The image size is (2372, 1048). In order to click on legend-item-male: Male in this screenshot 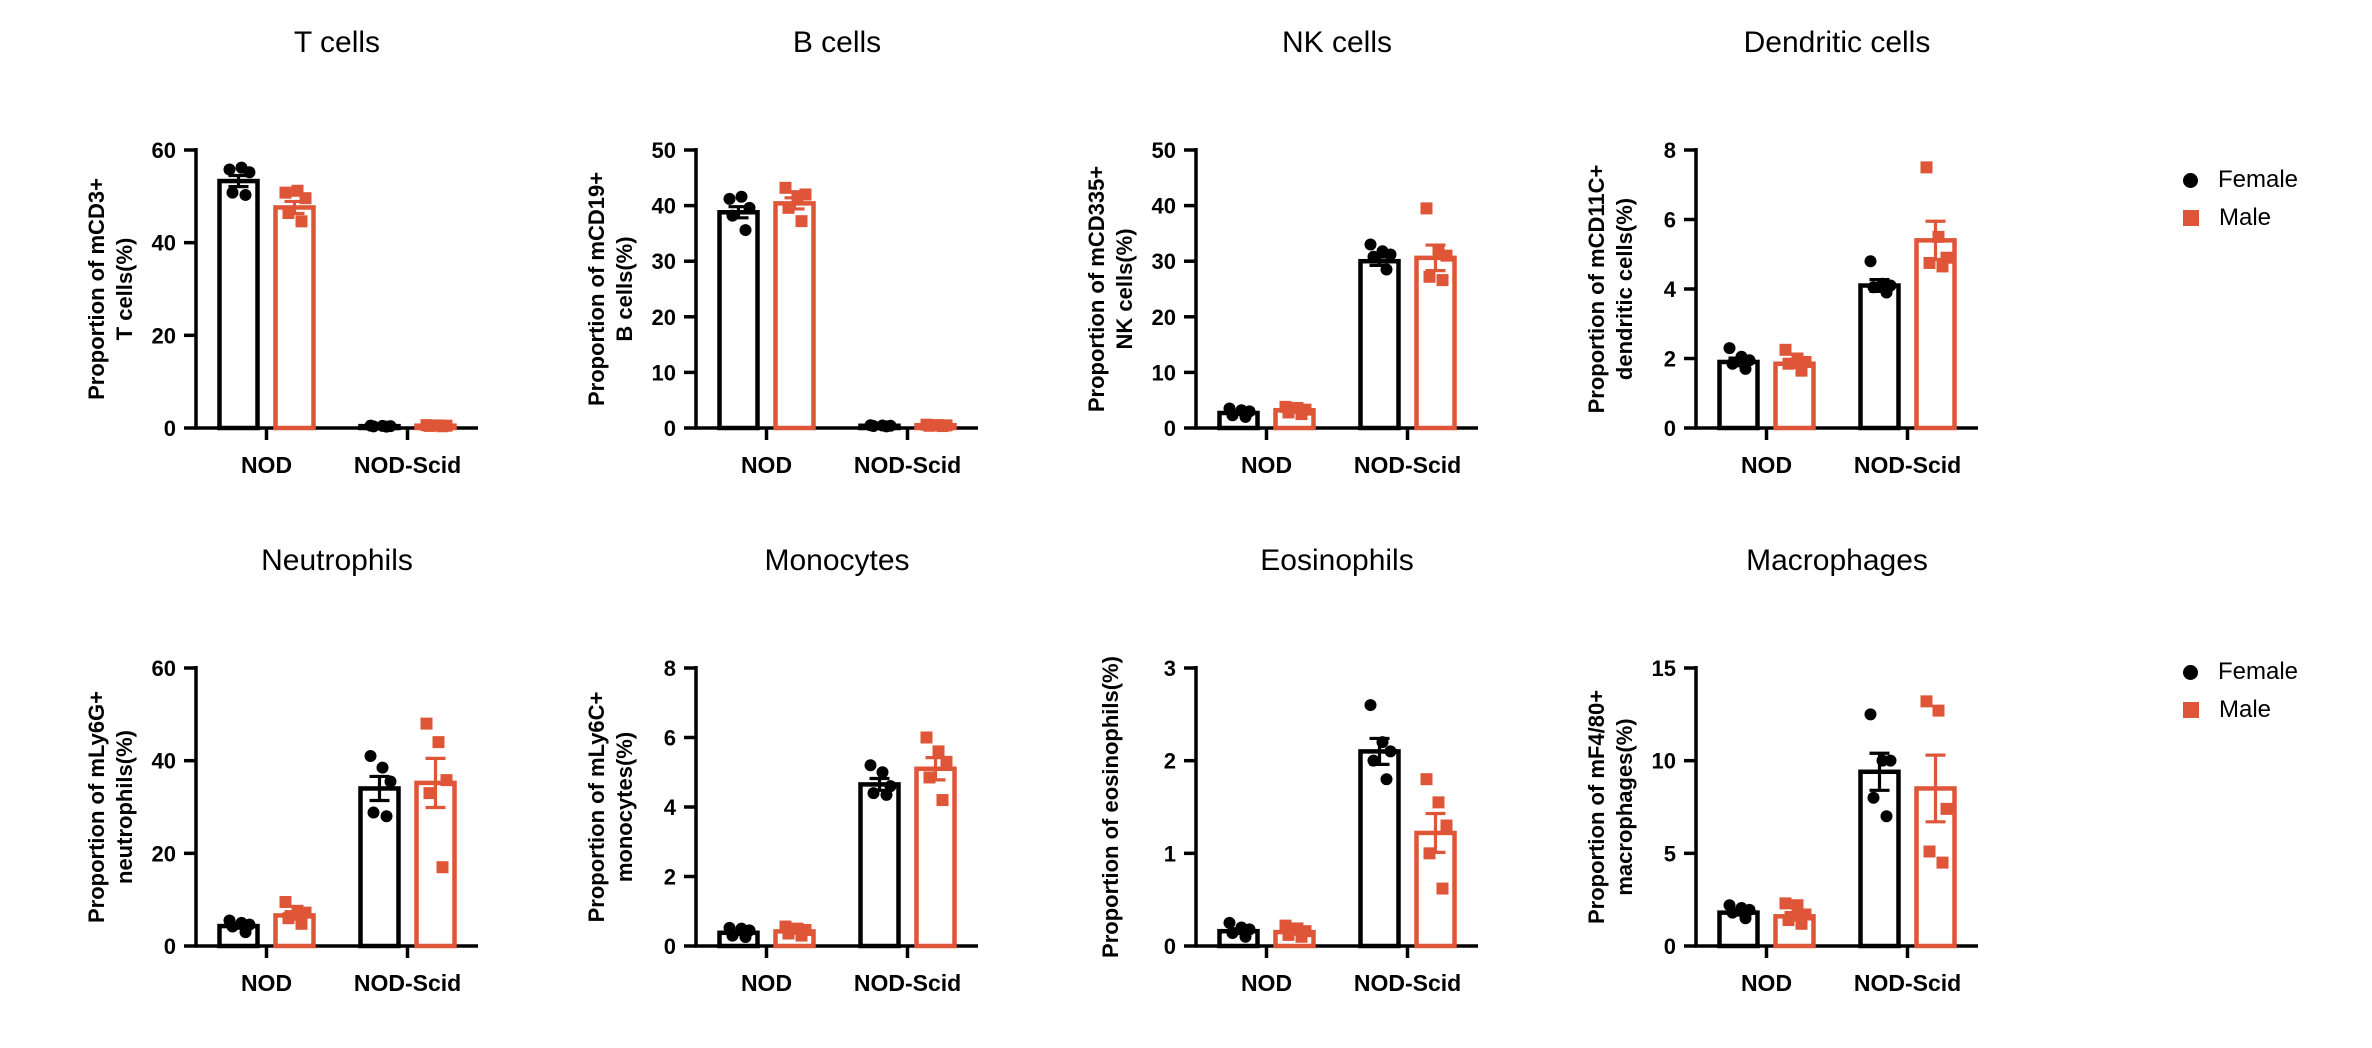, I will do `click(2277, 710)`.